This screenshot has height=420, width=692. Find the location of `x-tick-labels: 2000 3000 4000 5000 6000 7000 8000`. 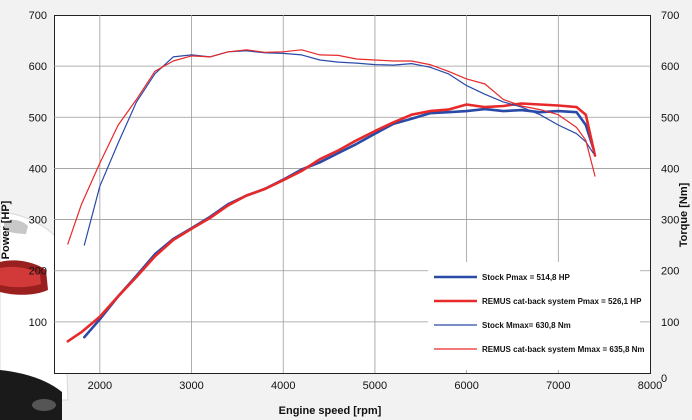

x-tick-labels: 2000 3000 4000 5000 6000 7000 8000 is located at coordinates (375, 386).